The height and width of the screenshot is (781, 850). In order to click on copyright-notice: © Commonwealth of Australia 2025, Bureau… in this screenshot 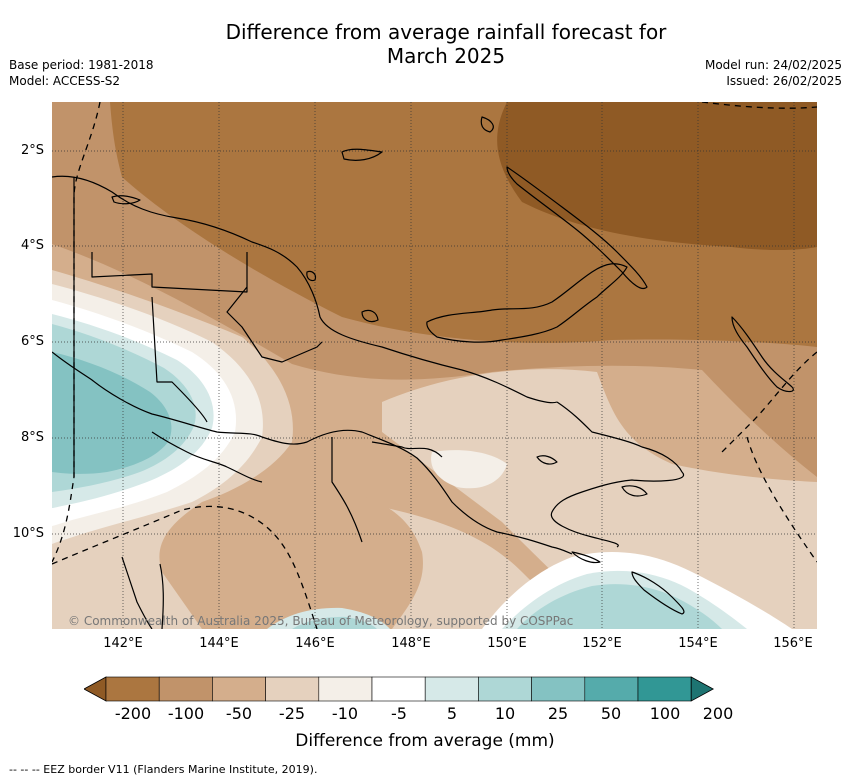, I will do `click(321, 621)`.